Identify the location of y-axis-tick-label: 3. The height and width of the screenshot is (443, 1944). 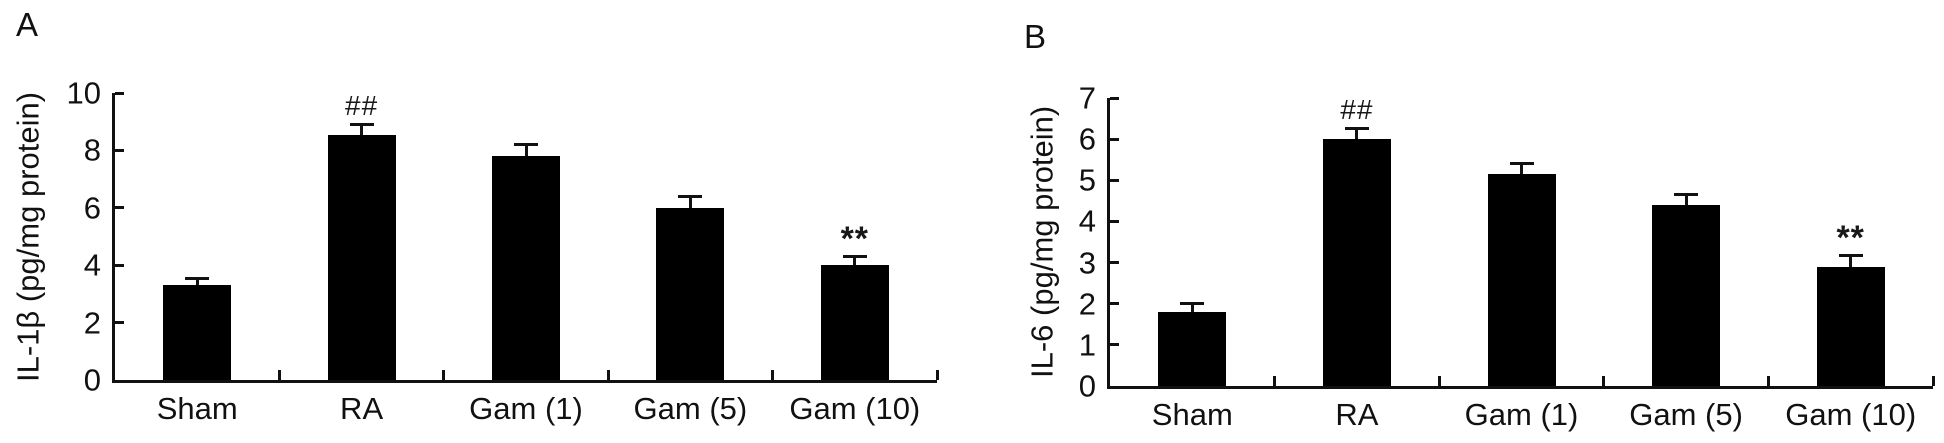
(1087, 263).